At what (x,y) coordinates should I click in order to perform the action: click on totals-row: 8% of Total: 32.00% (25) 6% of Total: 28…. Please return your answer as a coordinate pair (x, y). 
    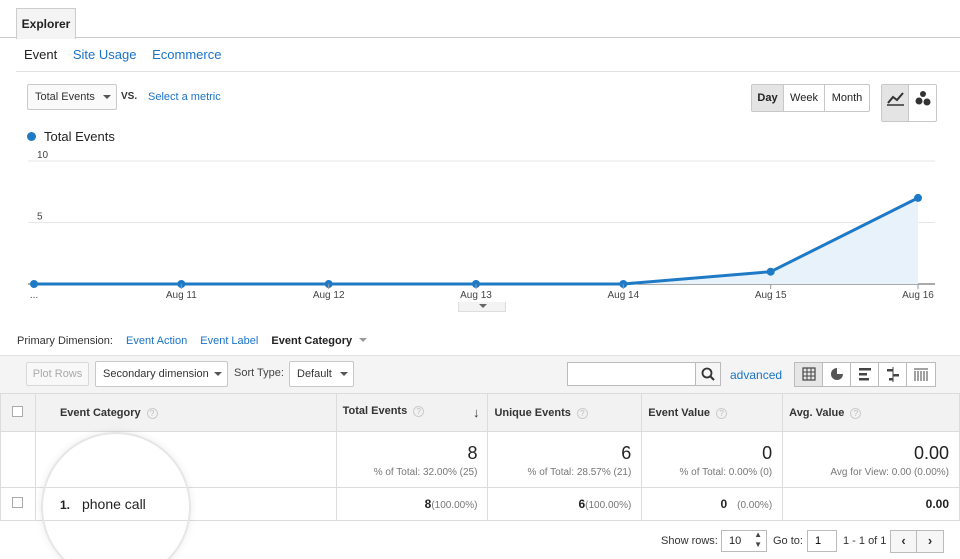
    Looking at the image, I should click on (480, 459).